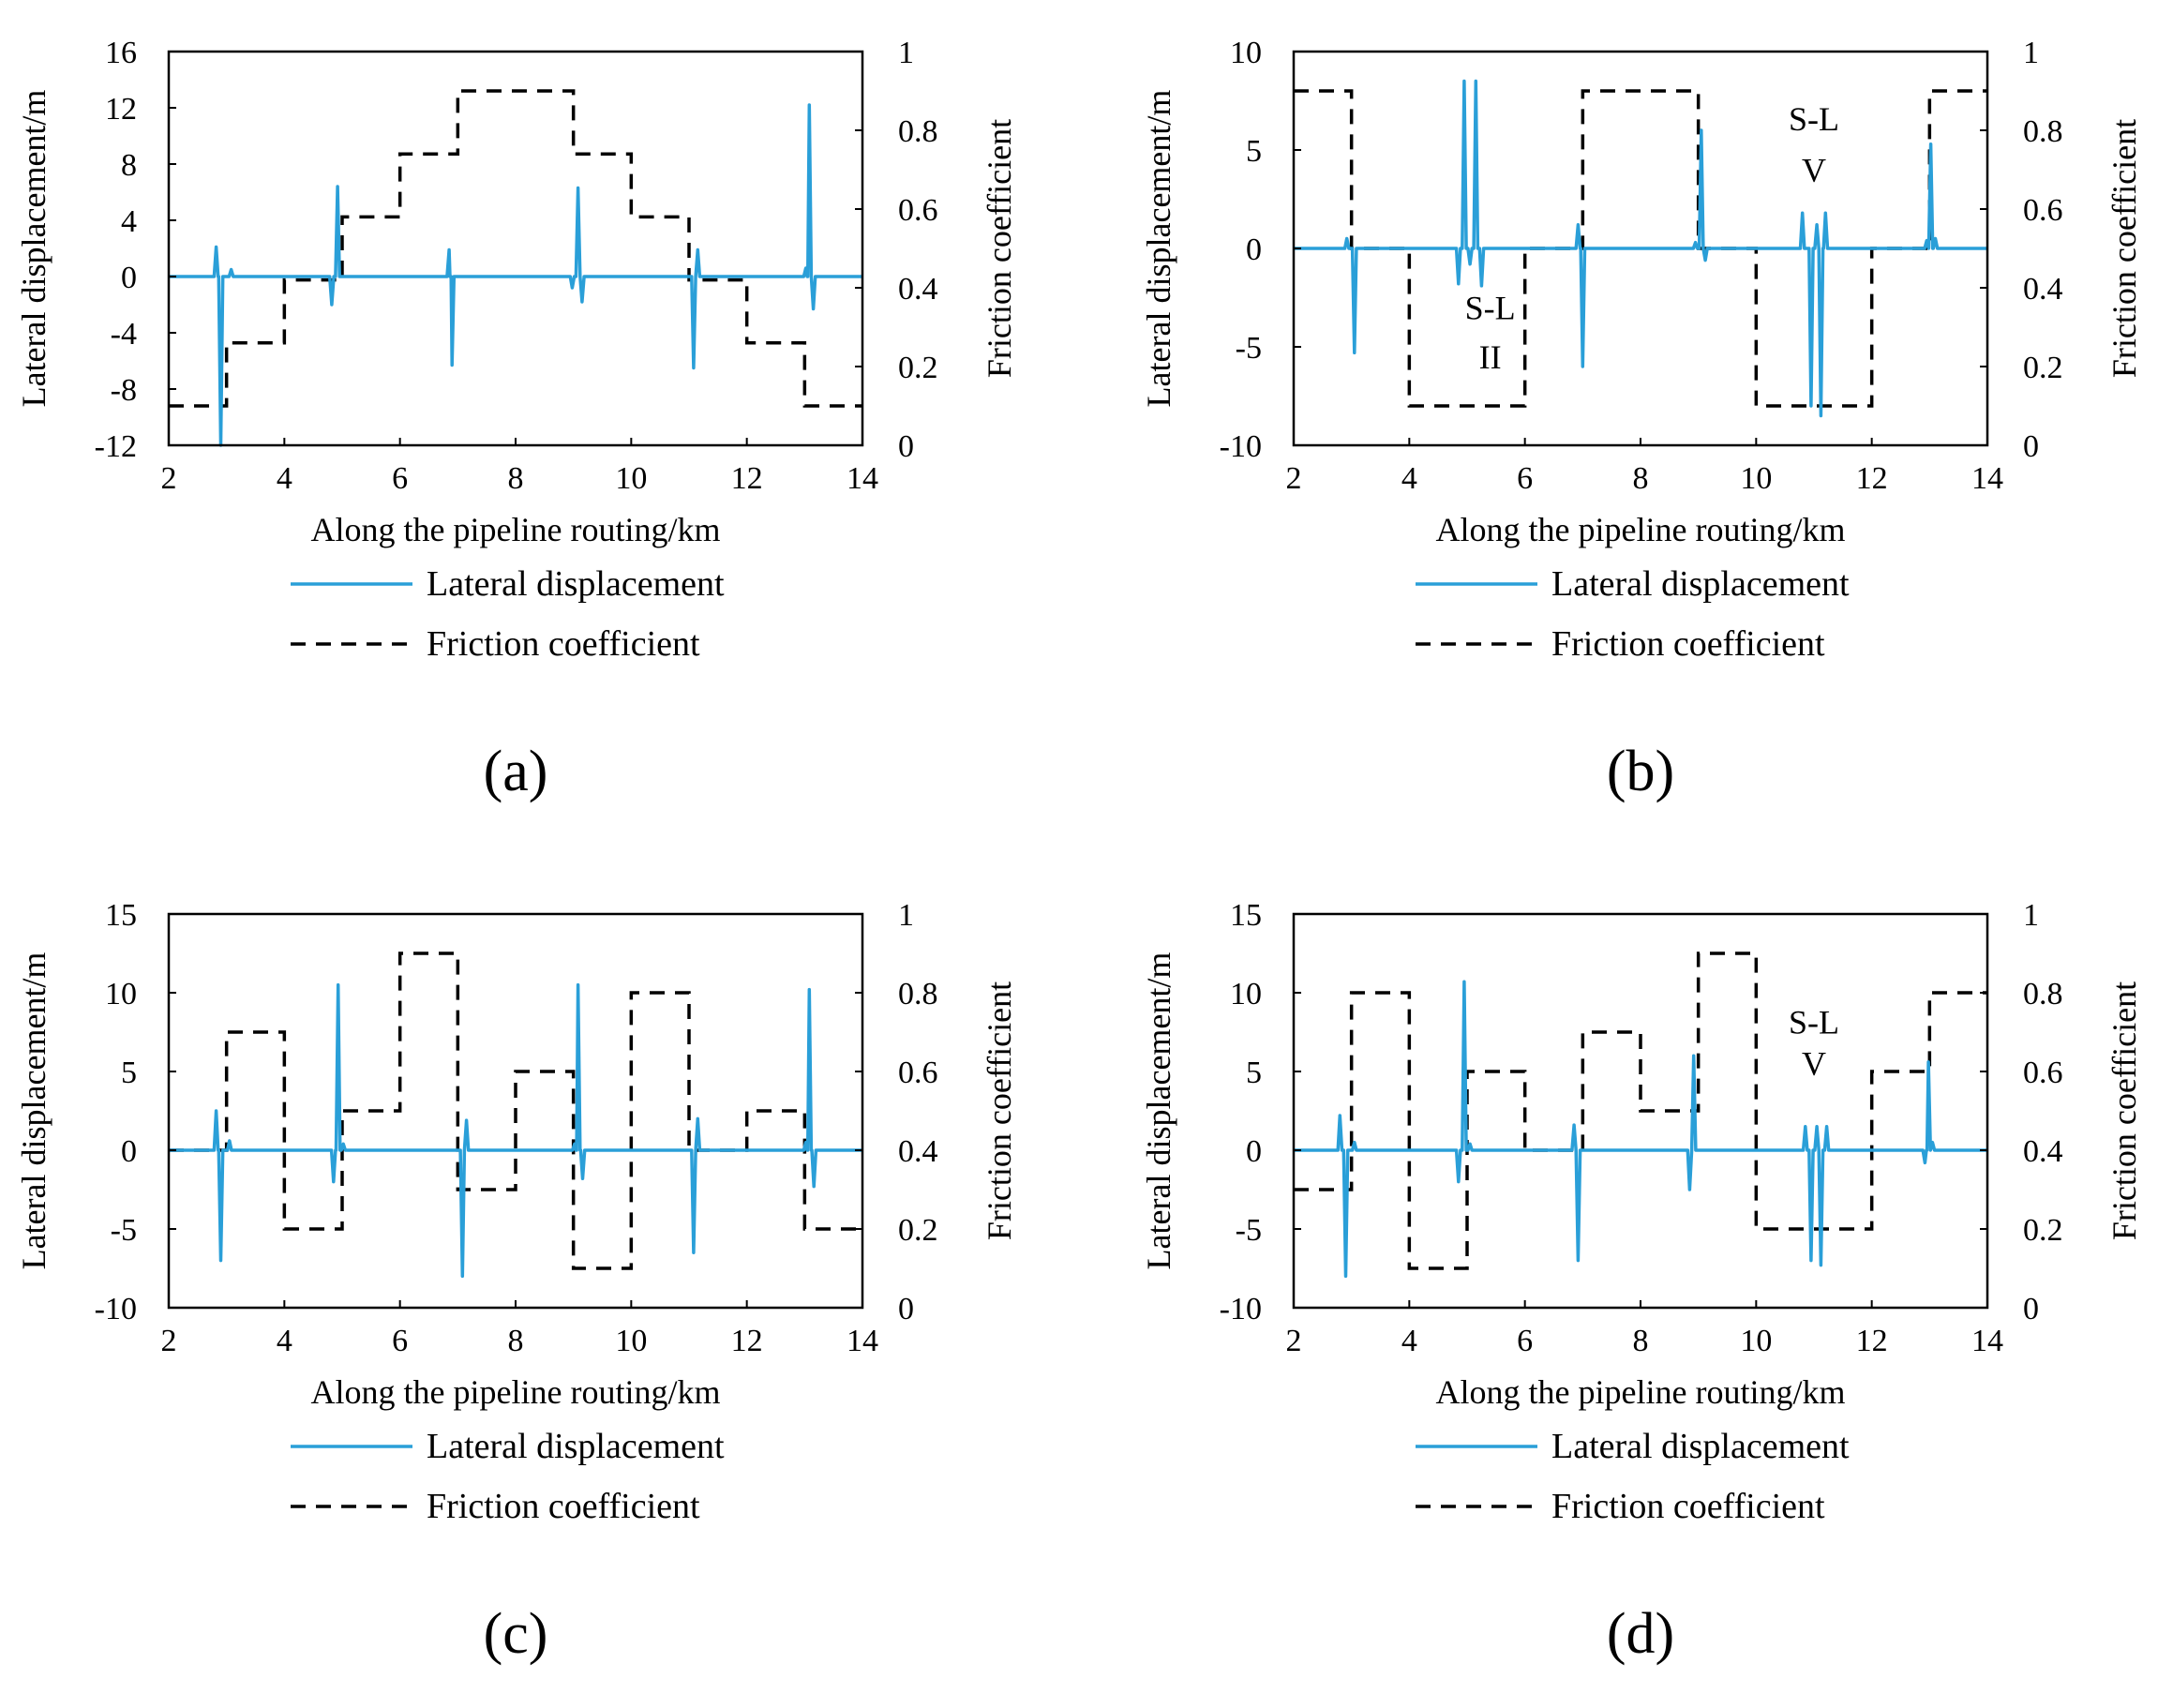 The width and height of the screenshot is (2158, 1708). What do you see at coordinates (1490, 357) in the screenshot?
I see `annotation-label: II` at bounding box center [1490, 357].